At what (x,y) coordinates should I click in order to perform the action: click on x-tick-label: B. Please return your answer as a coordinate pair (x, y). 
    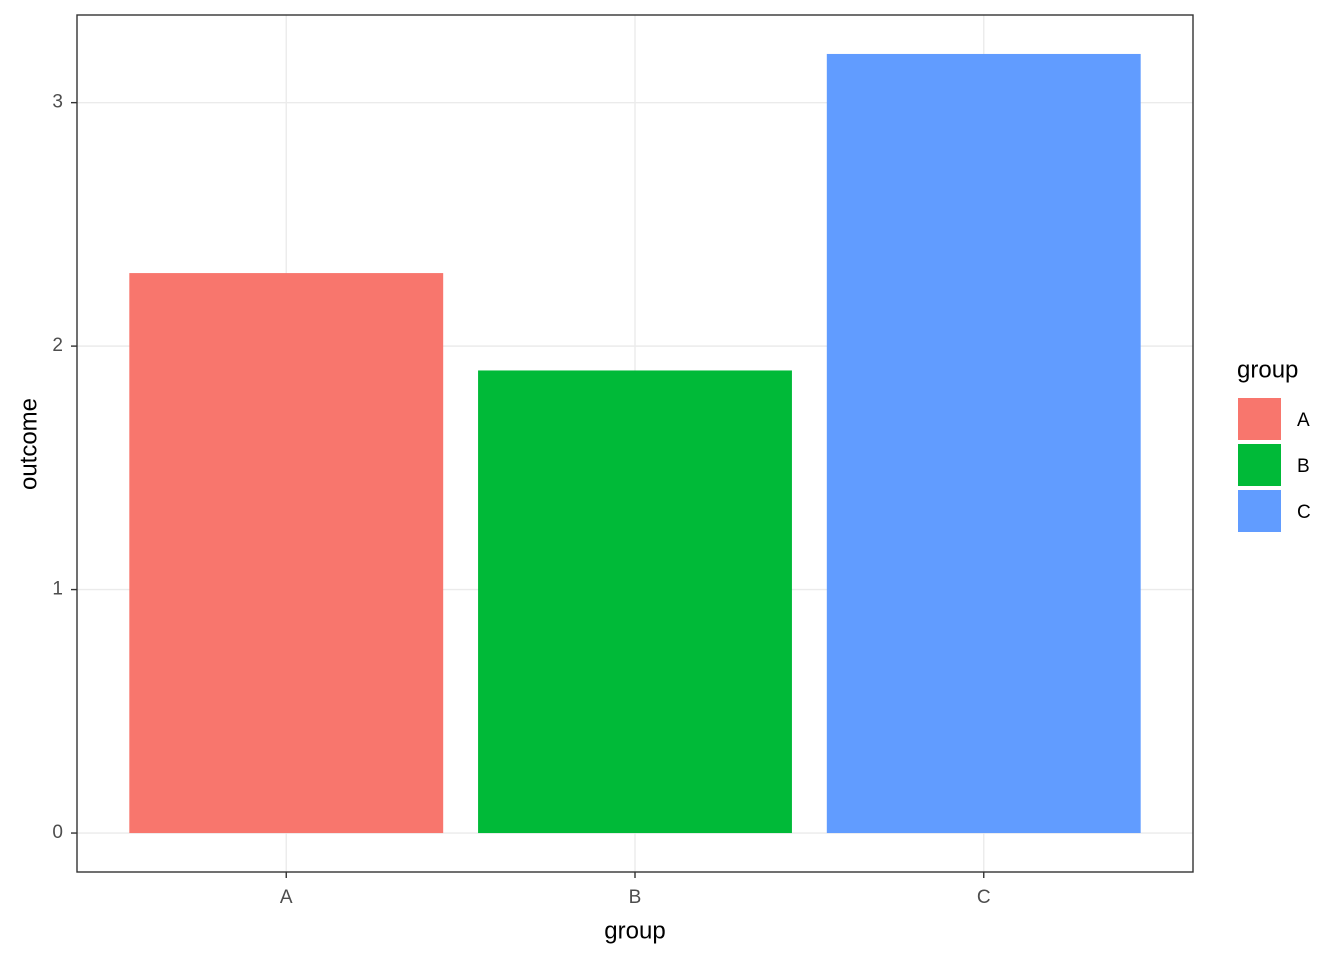
    Looking at the image, I should click on (635, 897).